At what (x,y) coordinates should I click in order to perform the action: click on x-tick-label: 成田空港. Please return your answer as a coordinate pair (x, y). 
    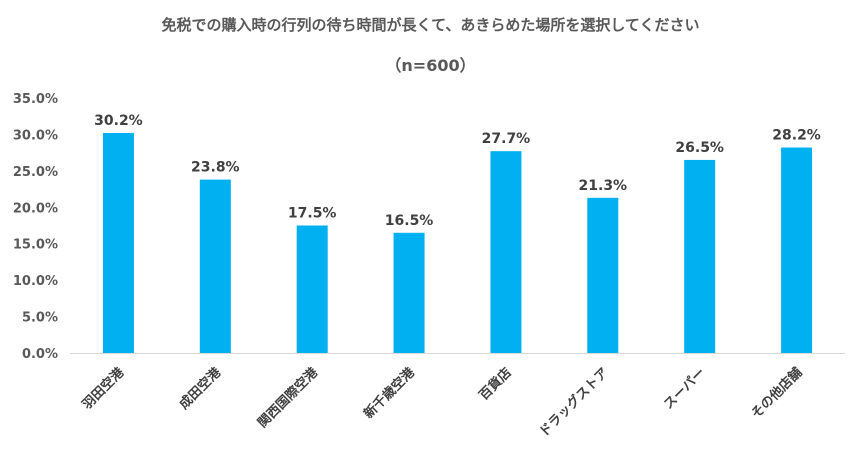
    Looking at the image, I should click on (200, 388).